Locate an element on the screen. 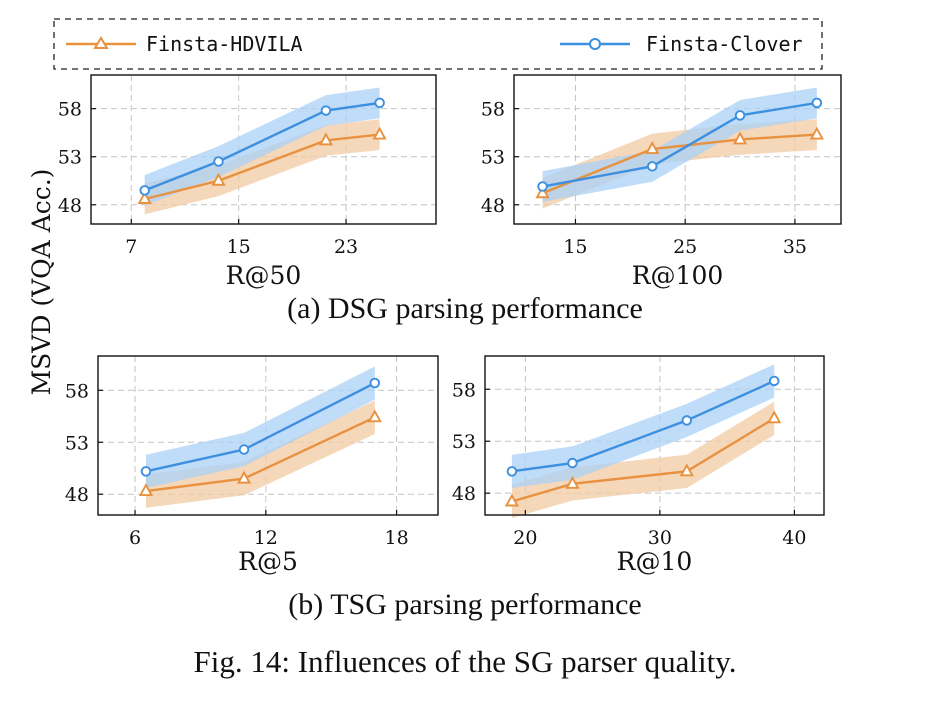 Image resolution: width=930 pixels, height=702 pixels. legend-item: Finsta-Clover is located at coordinates (681, 44).